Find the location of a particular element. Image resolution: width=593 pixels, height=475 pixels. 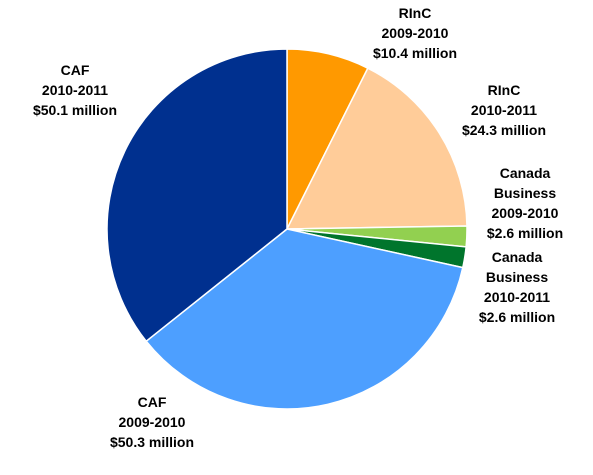

slice-label-2: RInC 2010-2011 $24.3 million is located at coordinates (504, 110).